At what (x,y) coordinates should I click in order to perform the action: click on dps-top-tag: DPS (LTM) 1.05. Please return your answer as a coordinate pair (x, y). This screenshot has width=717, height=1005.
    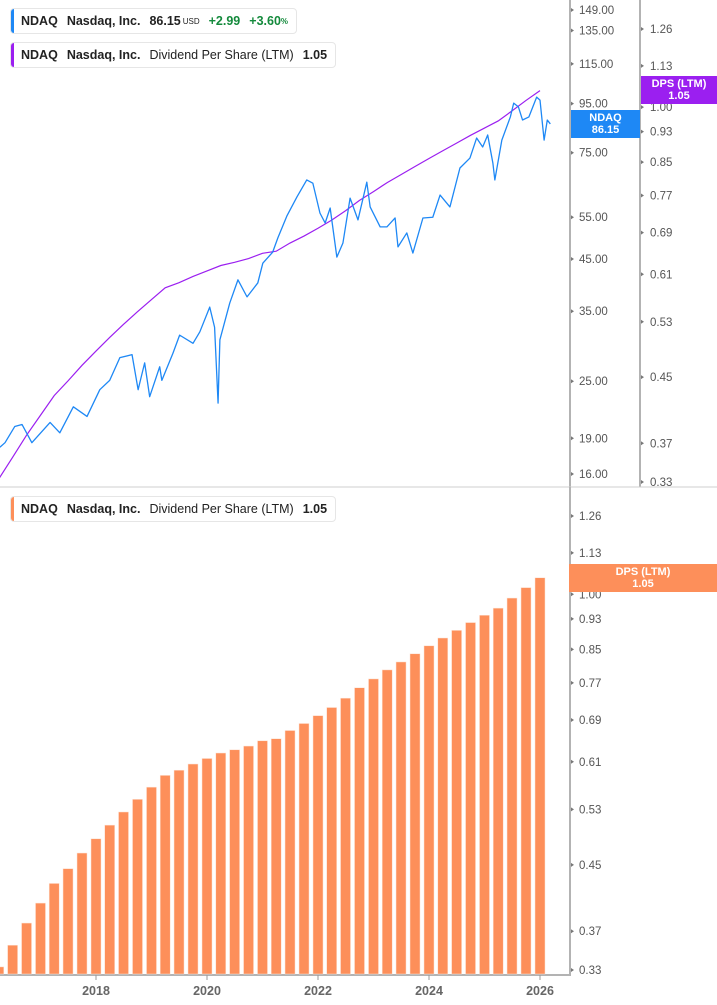
    Looking at the image, I should click on (679, 90).